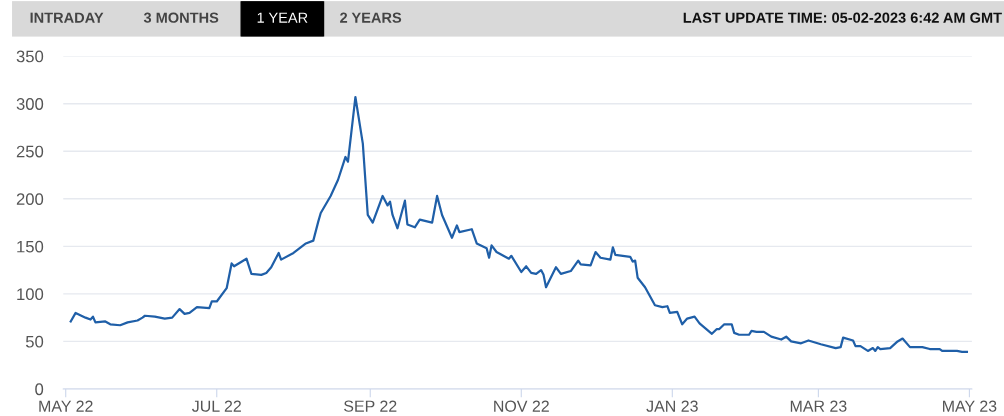 The width and height of the screenshot is (1004, 416). Describe the element at coordinates (34, 341) in the screenshot. I see `y-tick-label: 50` at that location.